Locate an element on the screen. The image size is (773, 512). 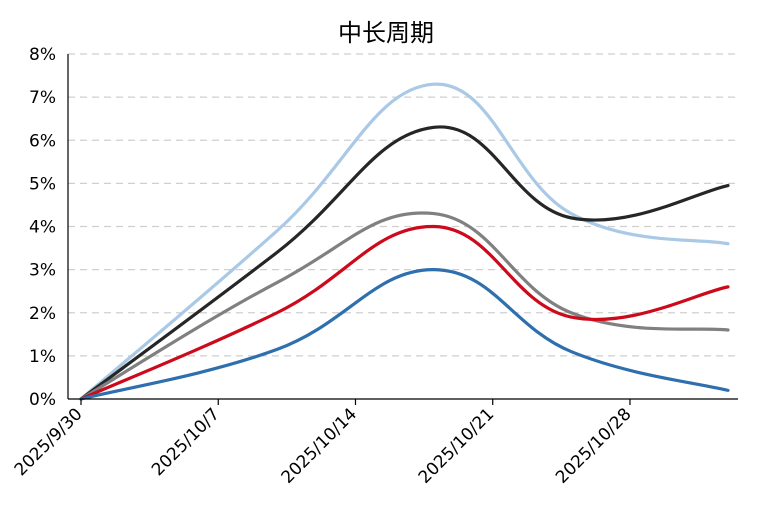
y-tick-label: 7% is located at coordinates (42, 98).